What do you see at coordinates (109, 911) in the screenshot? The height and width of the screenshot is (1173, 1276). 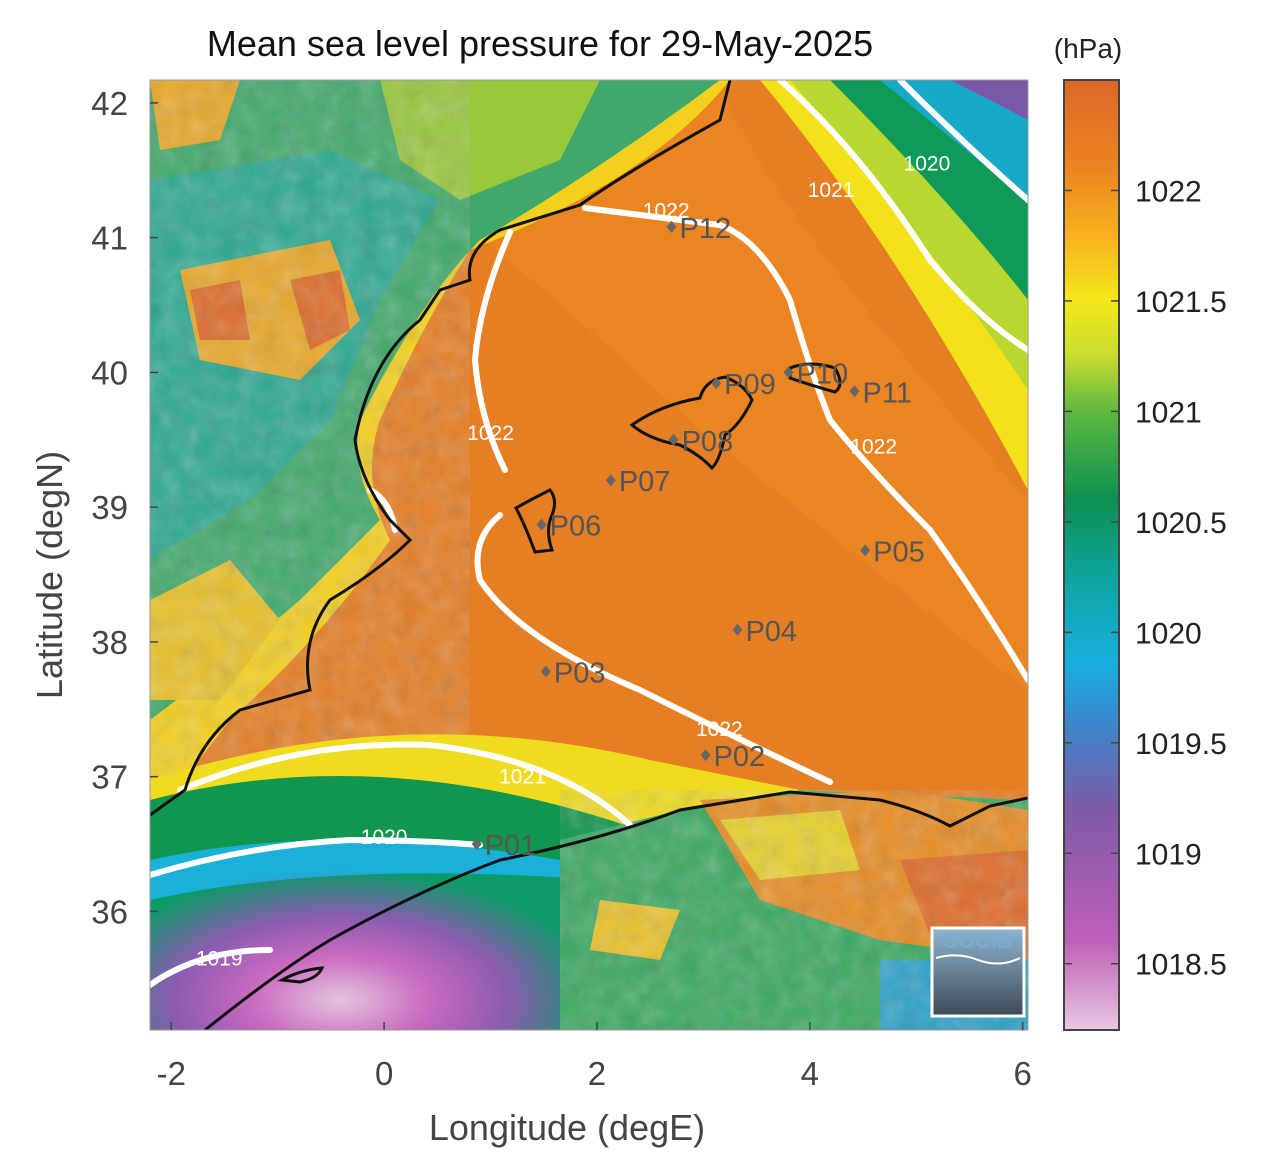 I see `y-tick-label: 36` at bounding box center [109, 911].